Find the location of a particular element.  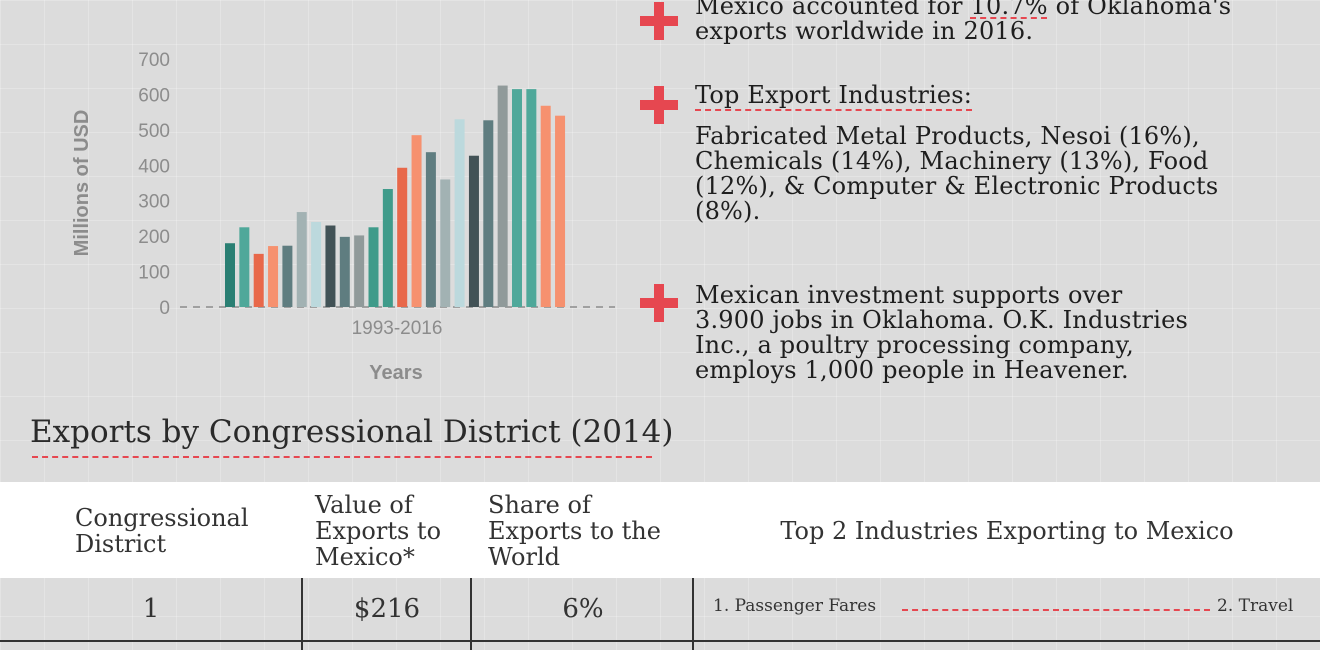

cell-district: 1 is located at coordinates (151, 609).